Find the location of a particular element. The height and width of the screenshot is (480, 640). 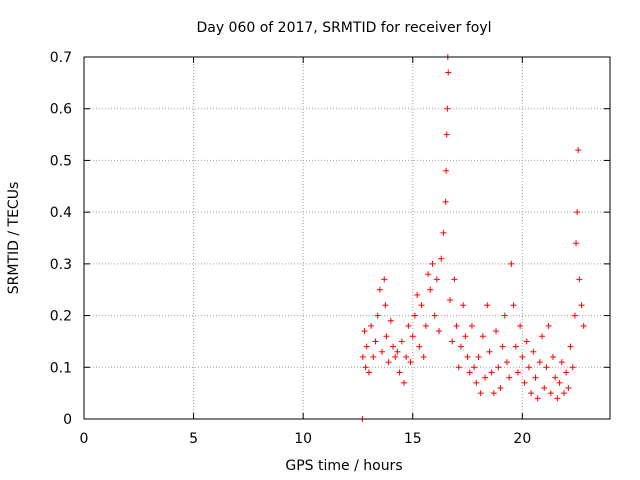

y-tick-label: 0.2 is located at coordinates (61, 317).